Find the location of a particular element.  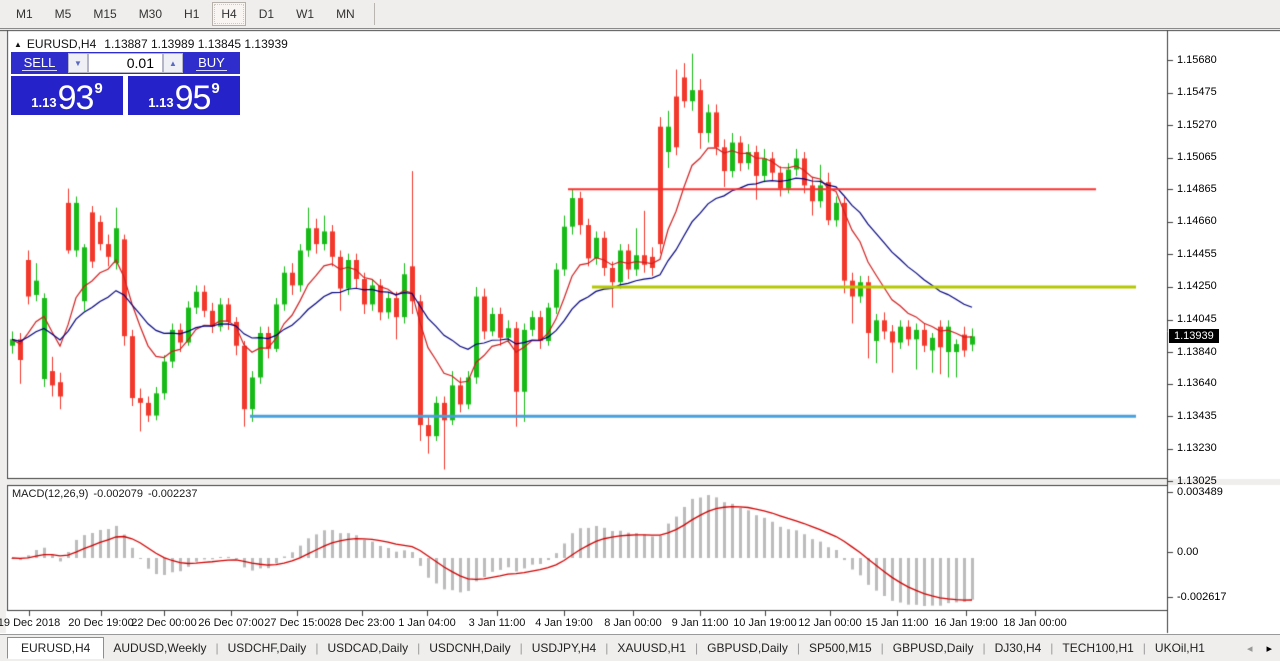

macd-signal-value: -0.002237 is located at coordinates (172, 494).